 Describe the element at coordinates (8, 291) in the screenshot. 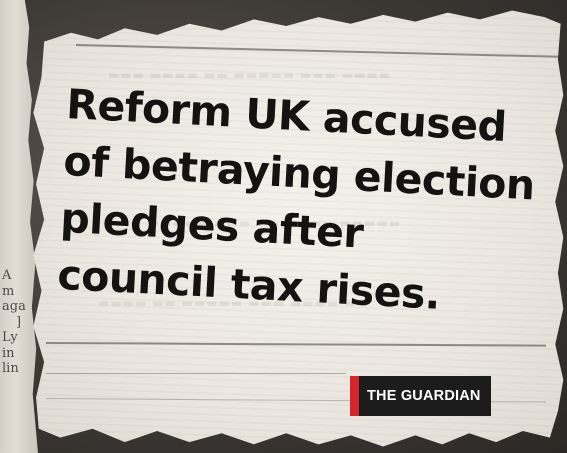

I see `underlying-text-fragment: m` at that location.